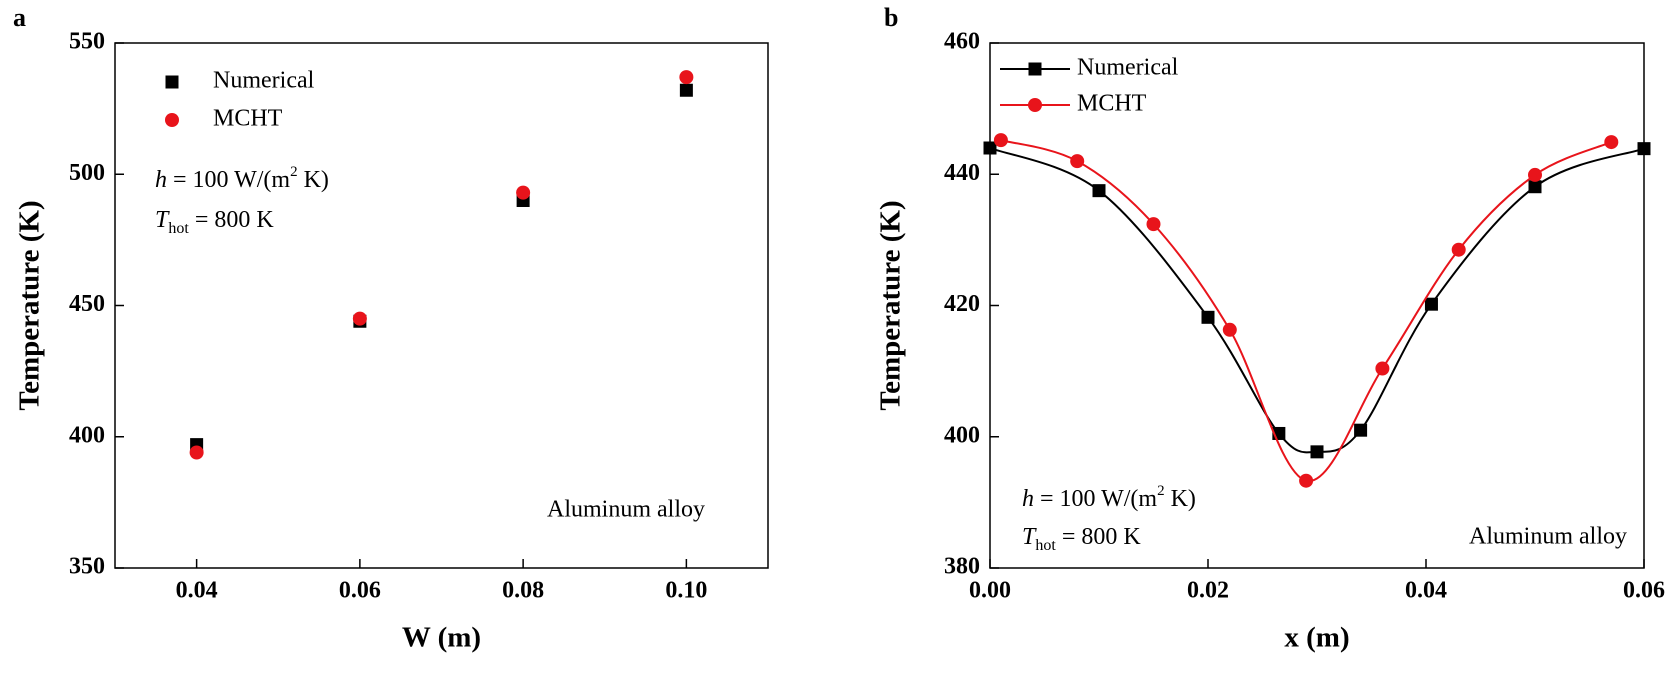 This screenshot has height=676, width=1679. Describe the element at coordinates (1208, 591) in the screenshot. I see `x-tick-label: 0.02` at that location.